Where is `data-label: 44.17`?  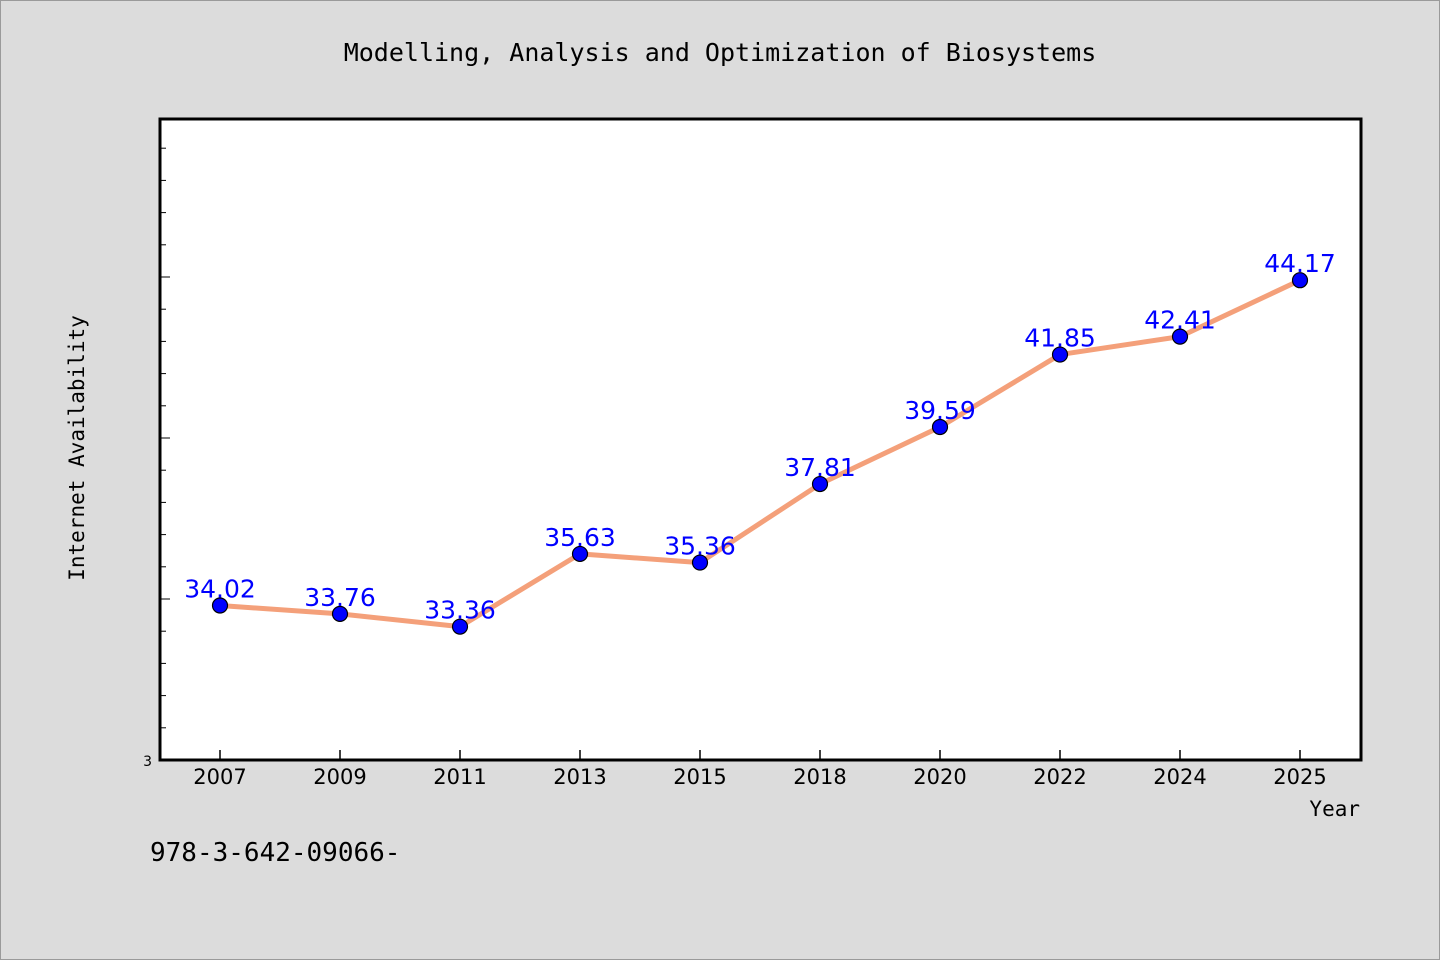
data-label: 44.17 is located at coordinates (1300, 263).